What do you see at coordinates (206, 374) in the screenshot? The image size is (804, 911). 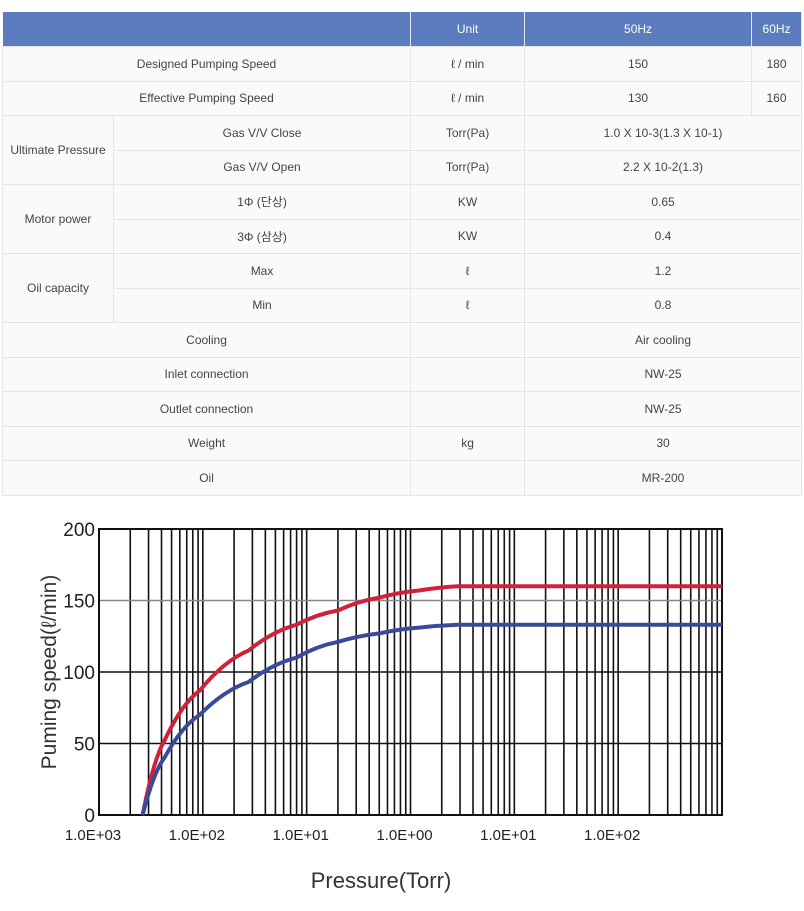 I see `row-label: Inlet connection` at bounding box center [206, 374].